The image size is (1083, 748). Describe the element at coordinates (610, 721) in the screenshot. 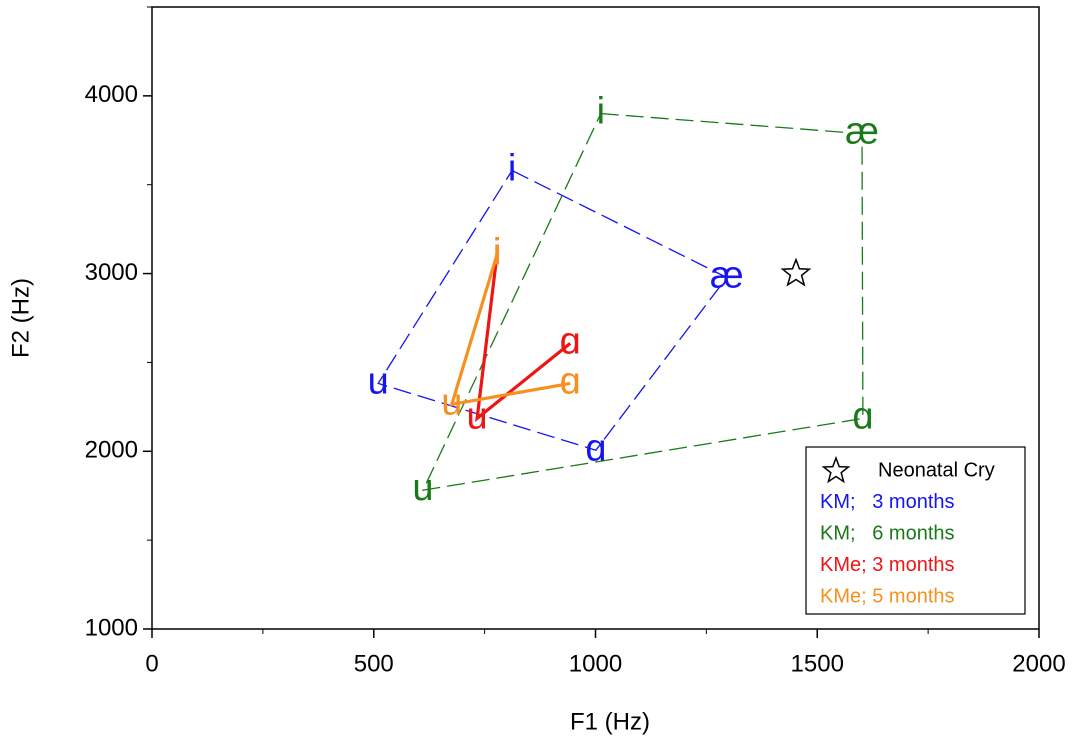

I see `x-axis-label: F1 (Hz)` at that location.